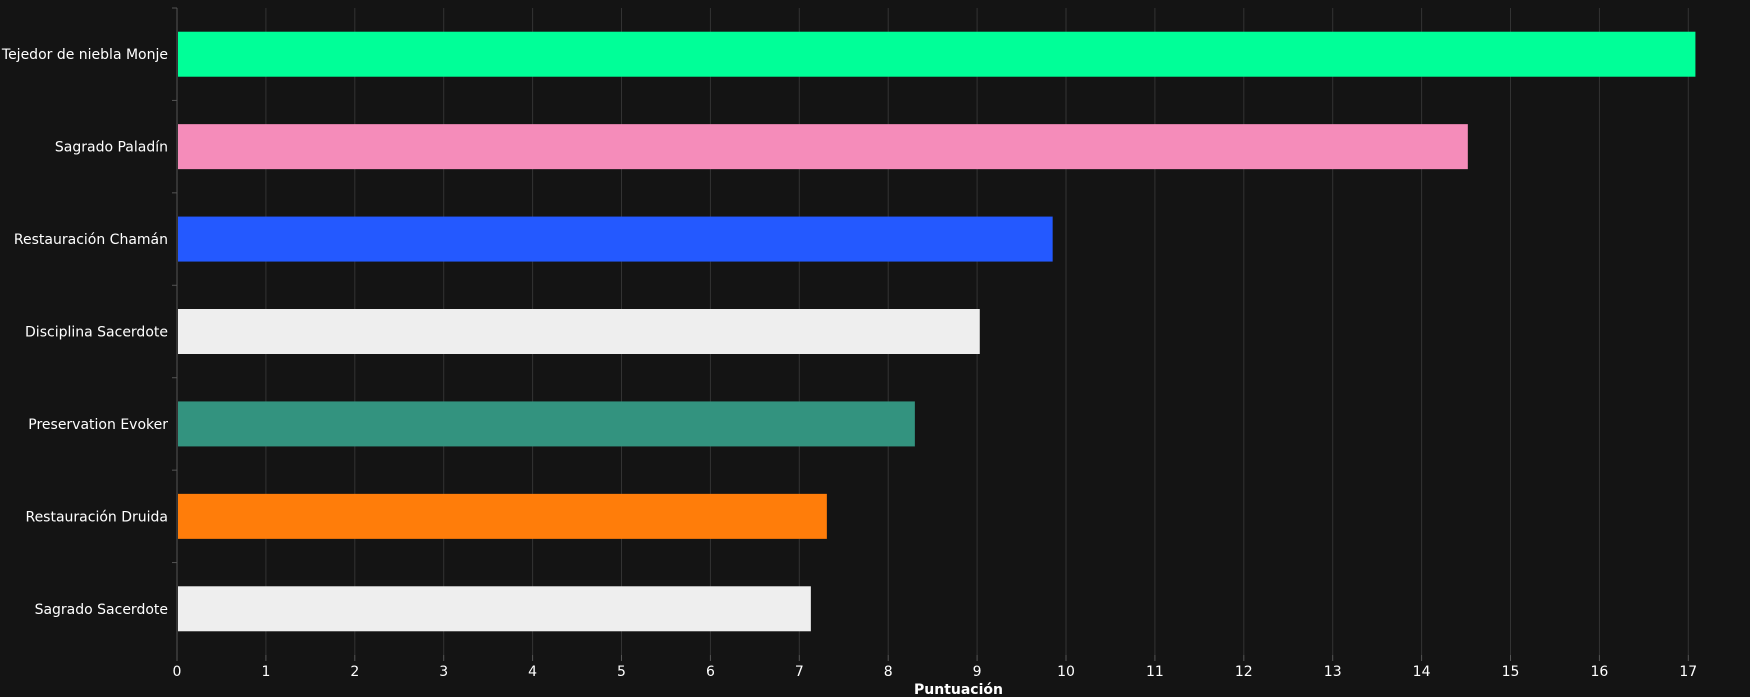 The height and width of the screenshot is (697, 1750). I want to click on x-tick-label: 10, so click(1066, 672).